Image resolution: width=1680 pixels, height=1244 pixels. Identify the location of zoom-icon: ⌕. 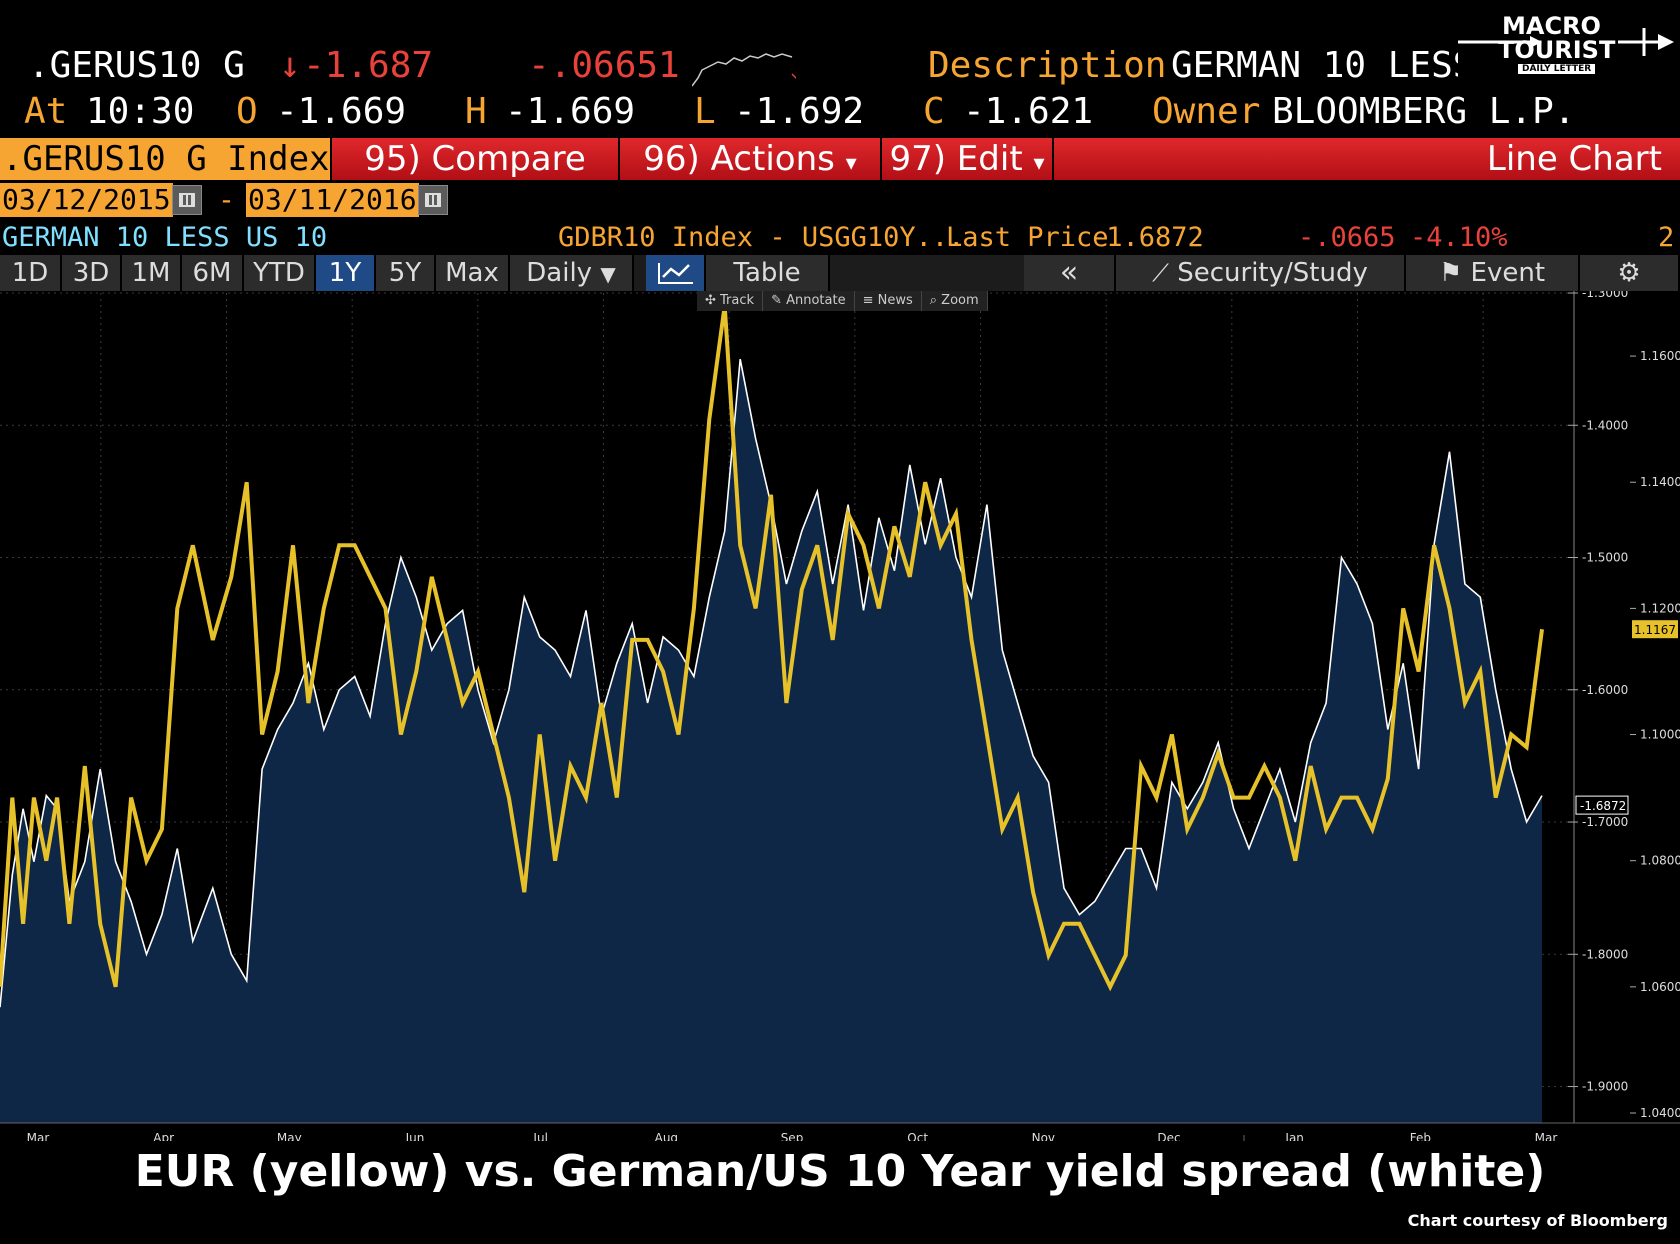
(935, 300).